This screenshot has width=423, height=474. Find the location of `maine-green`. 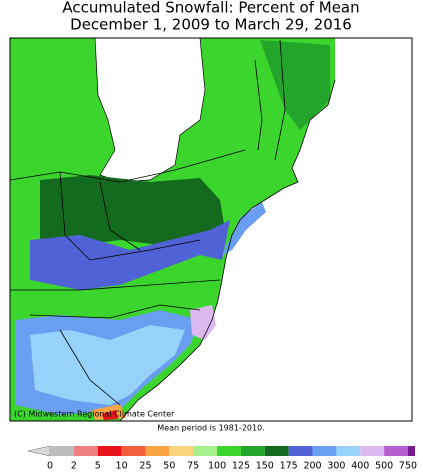

maine-green is located at coordinates (295, 85).